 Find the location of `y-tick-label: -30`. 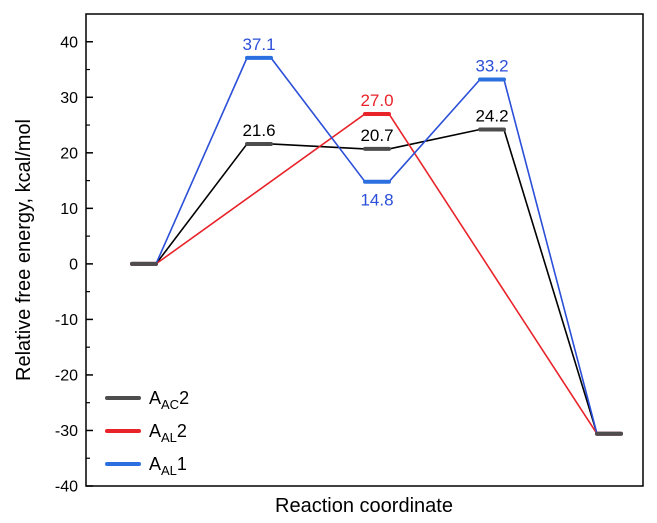

y-tick-label: -30 is located at coordinates (66, 431).